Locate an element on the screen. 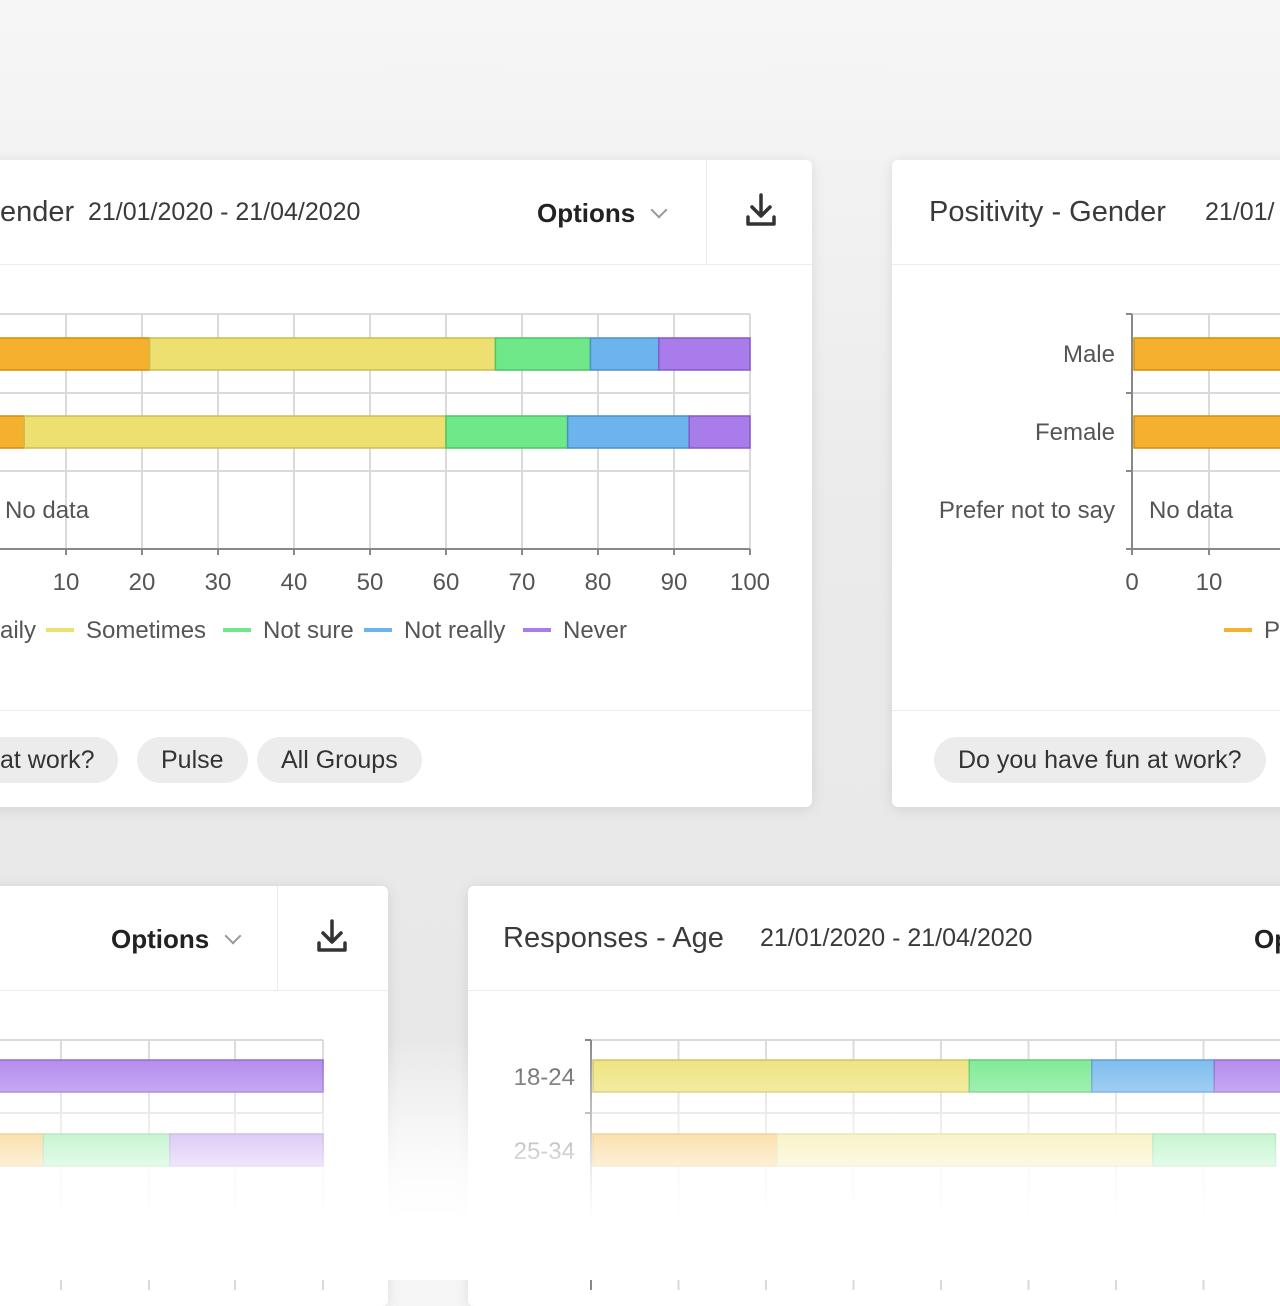 The height and width of the screenshot is (1306, 1280). all-groups-chip: All Groups is located at coordinates (339, 760).